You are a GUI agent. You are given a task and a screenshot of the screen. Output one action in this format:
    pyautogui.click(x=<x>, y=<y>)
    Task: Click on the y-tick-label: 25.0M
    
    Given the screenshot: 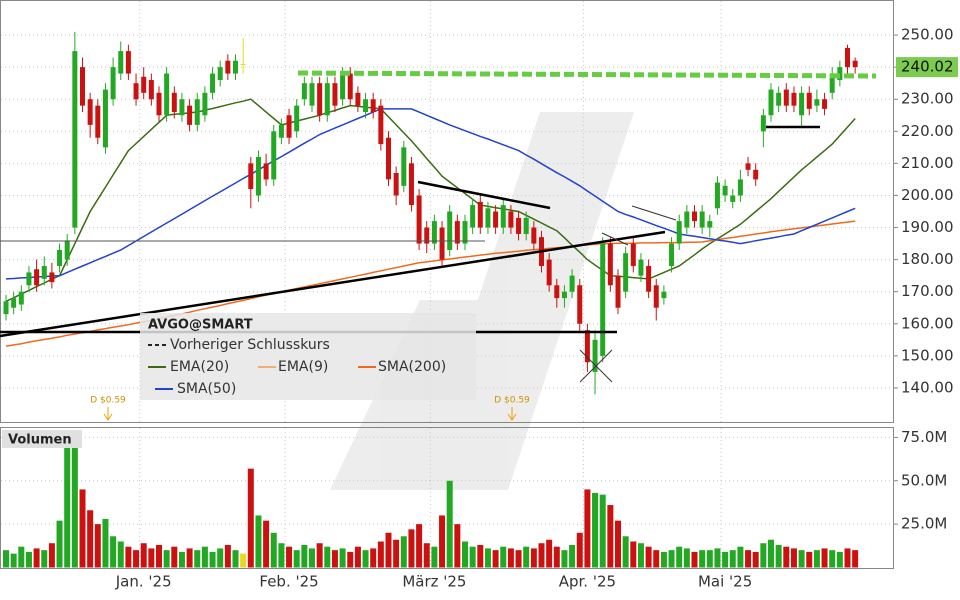 What is the action you would take?
    pyautogui.click(x=924, y=524)
    